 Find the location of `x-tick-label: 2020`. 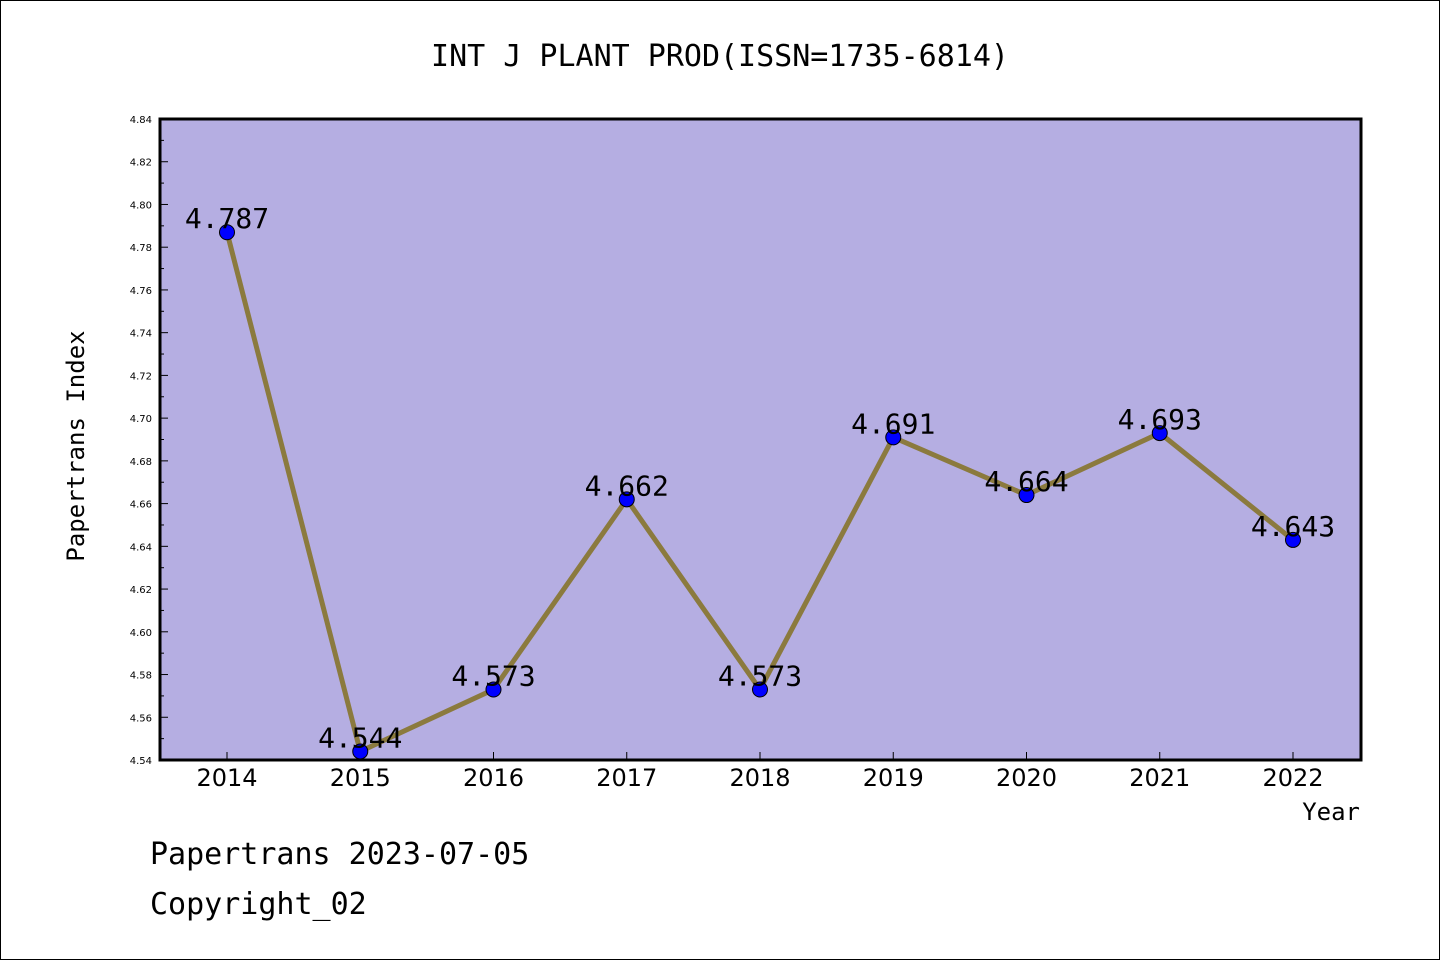

x-tick-label: 2020 is located at coordinates (1026, 778).